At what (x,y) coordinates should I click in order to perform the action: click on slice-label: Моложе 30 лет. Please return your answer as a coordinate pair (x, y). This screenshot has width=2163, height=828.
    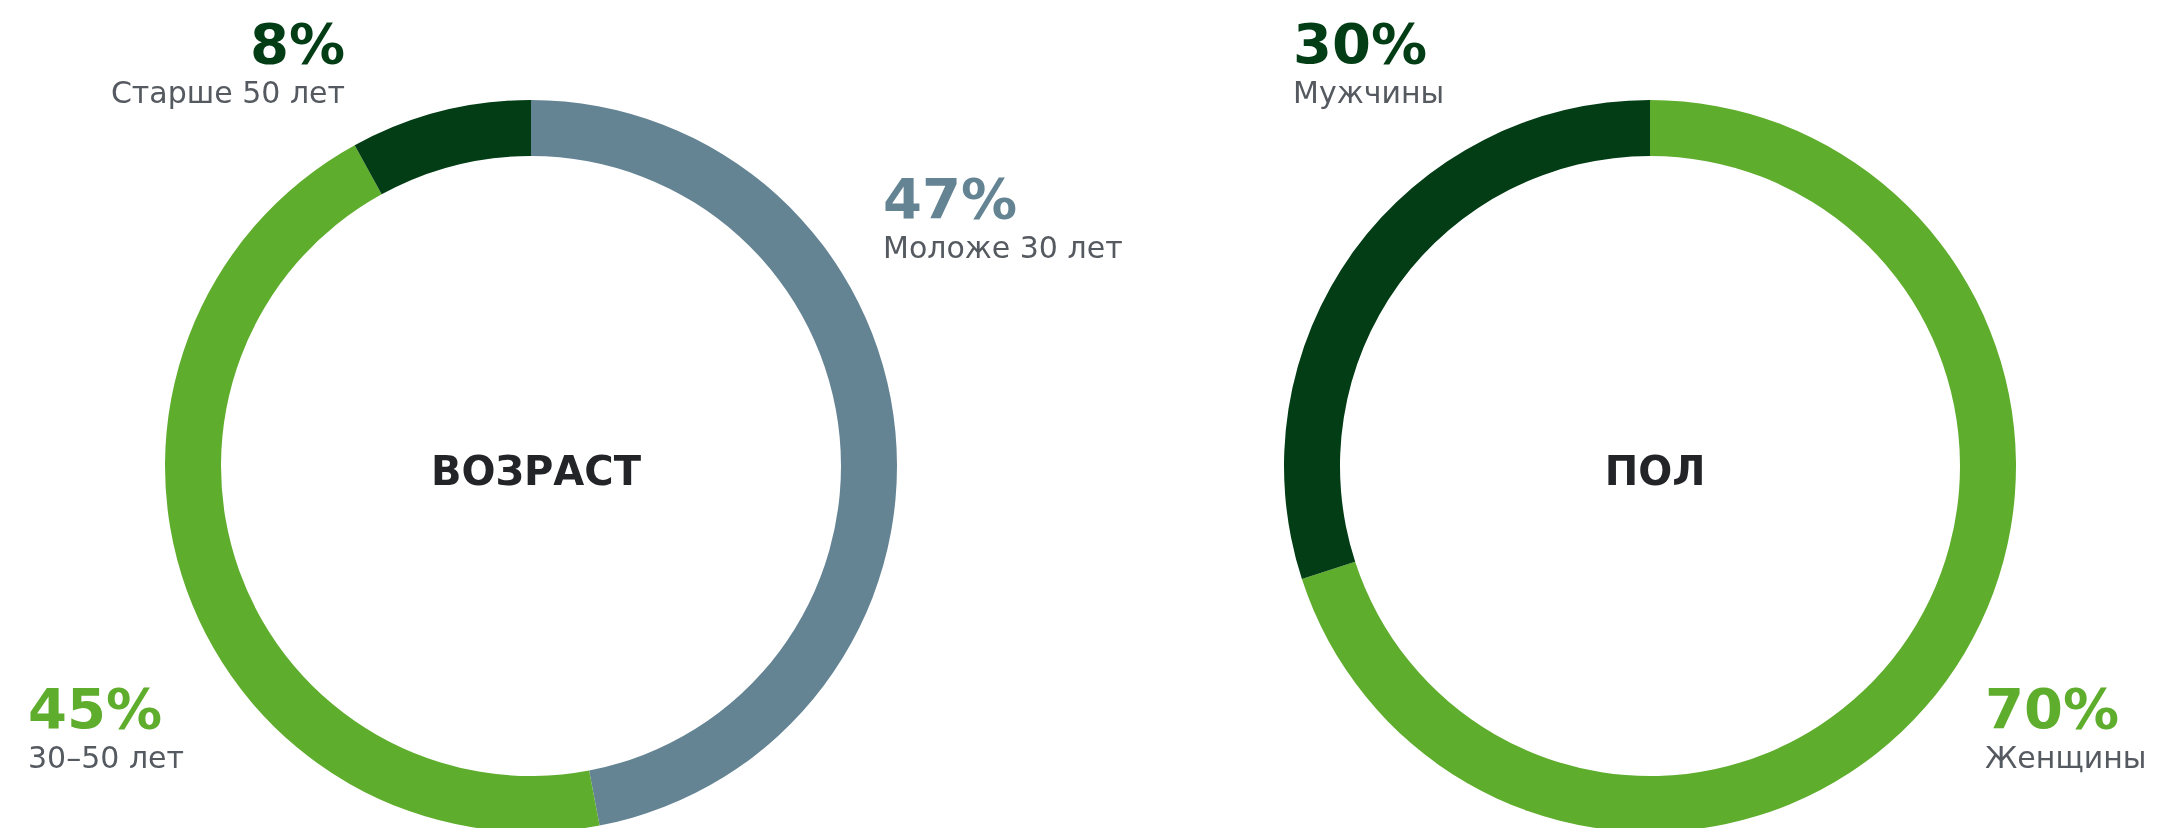
    Looking at the image, I should click on (1003, 247).